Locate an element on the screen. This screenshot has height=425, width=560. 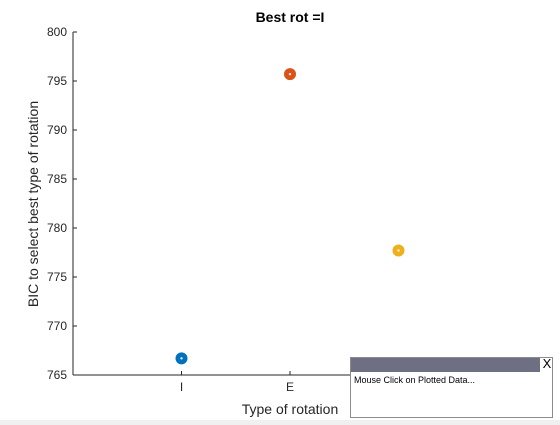
y-tick-label: 775 is located at coordinates (57, 277).